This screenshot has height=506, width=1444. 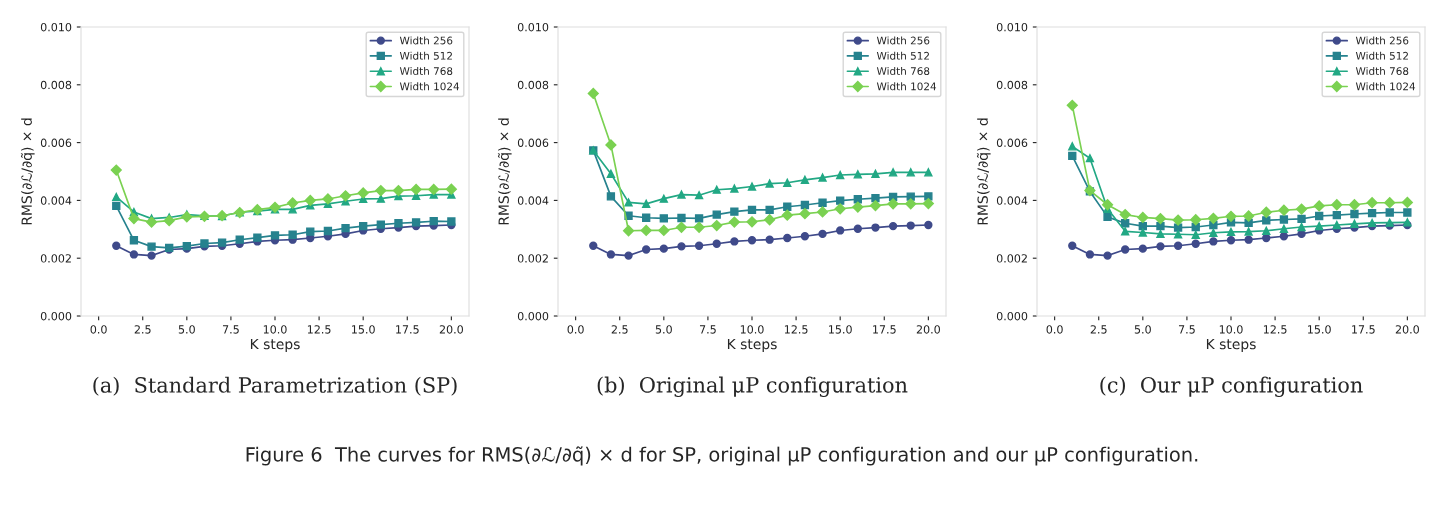 What do you see at coordinates (275, 386) in the screenshot?
I see `text: (a) Standard Parametrization (SP)` at bounding box center [275, 386].